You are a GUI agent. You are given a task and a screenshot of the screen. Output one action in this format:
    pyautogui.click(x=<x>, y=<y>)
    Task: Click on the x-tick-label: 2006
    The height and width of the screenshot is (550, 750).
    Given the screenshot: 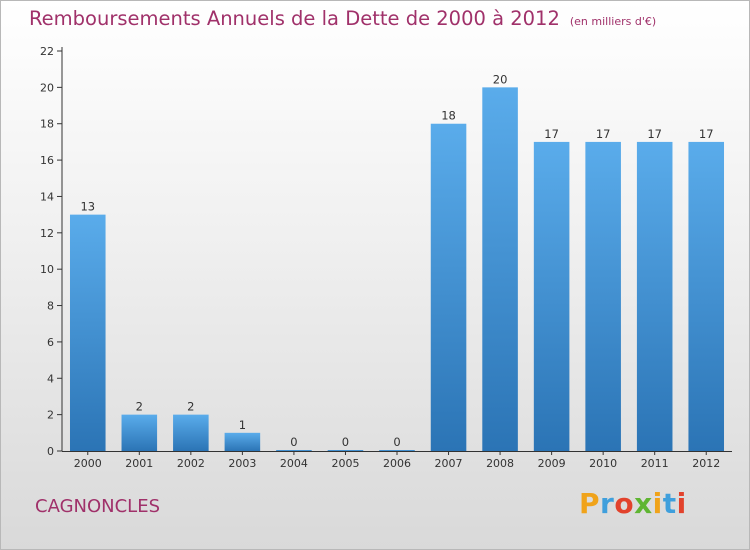 What is the action you would take?
    pyautogui.click(x=397, y=463)
    